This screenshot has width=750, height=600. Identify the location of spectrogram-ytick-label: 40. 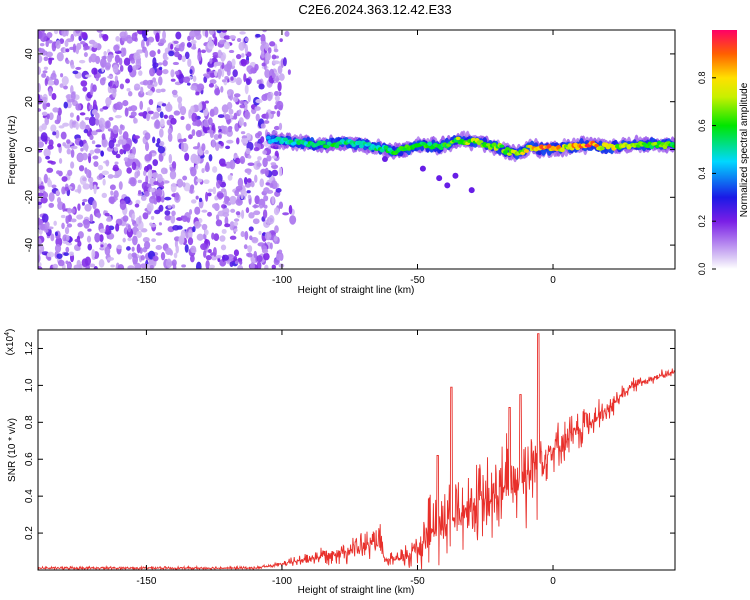
(29, 54).